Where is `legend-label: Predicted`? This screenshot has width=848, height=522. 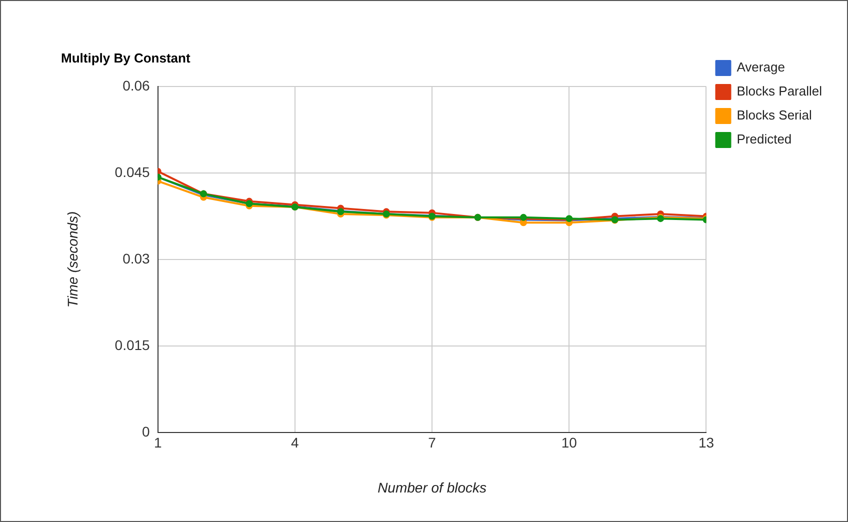
legend-label: Predicted is located at coordinates (764, 139).